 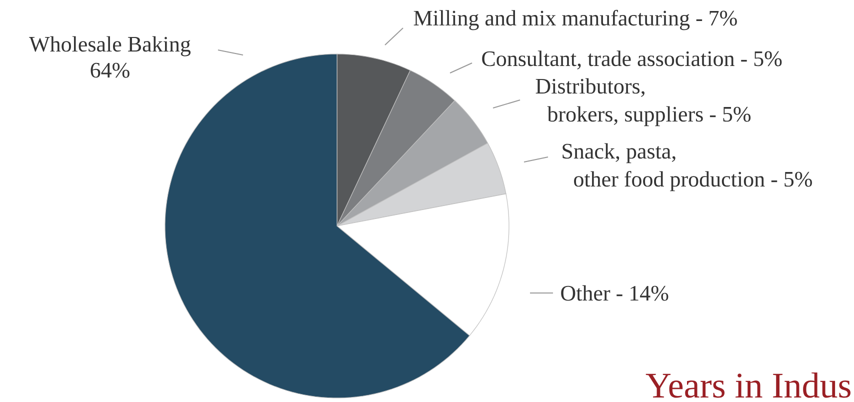 What do you see at coordinates (626, 102) in the screenshot?
I see `slice-label: Distributors, brokers, suppliers -` at bounding box center [626, 102].